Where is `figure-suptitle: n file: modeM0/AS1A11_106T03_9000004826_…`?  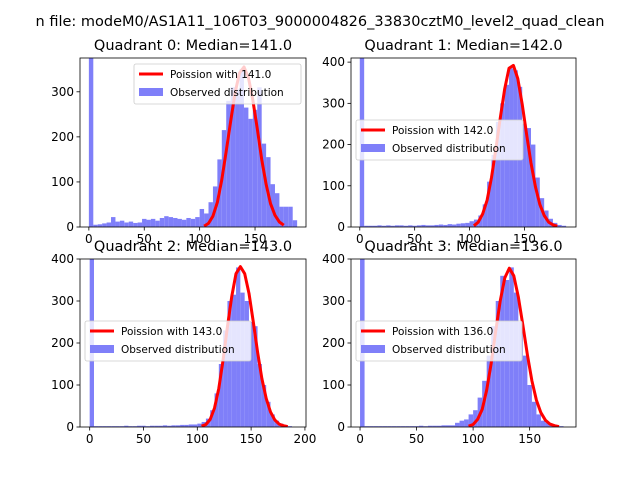 figure-suptitle: n file: modeM0/AS1A11_106T03_9000004826_… is located at coordinates (320, 22).